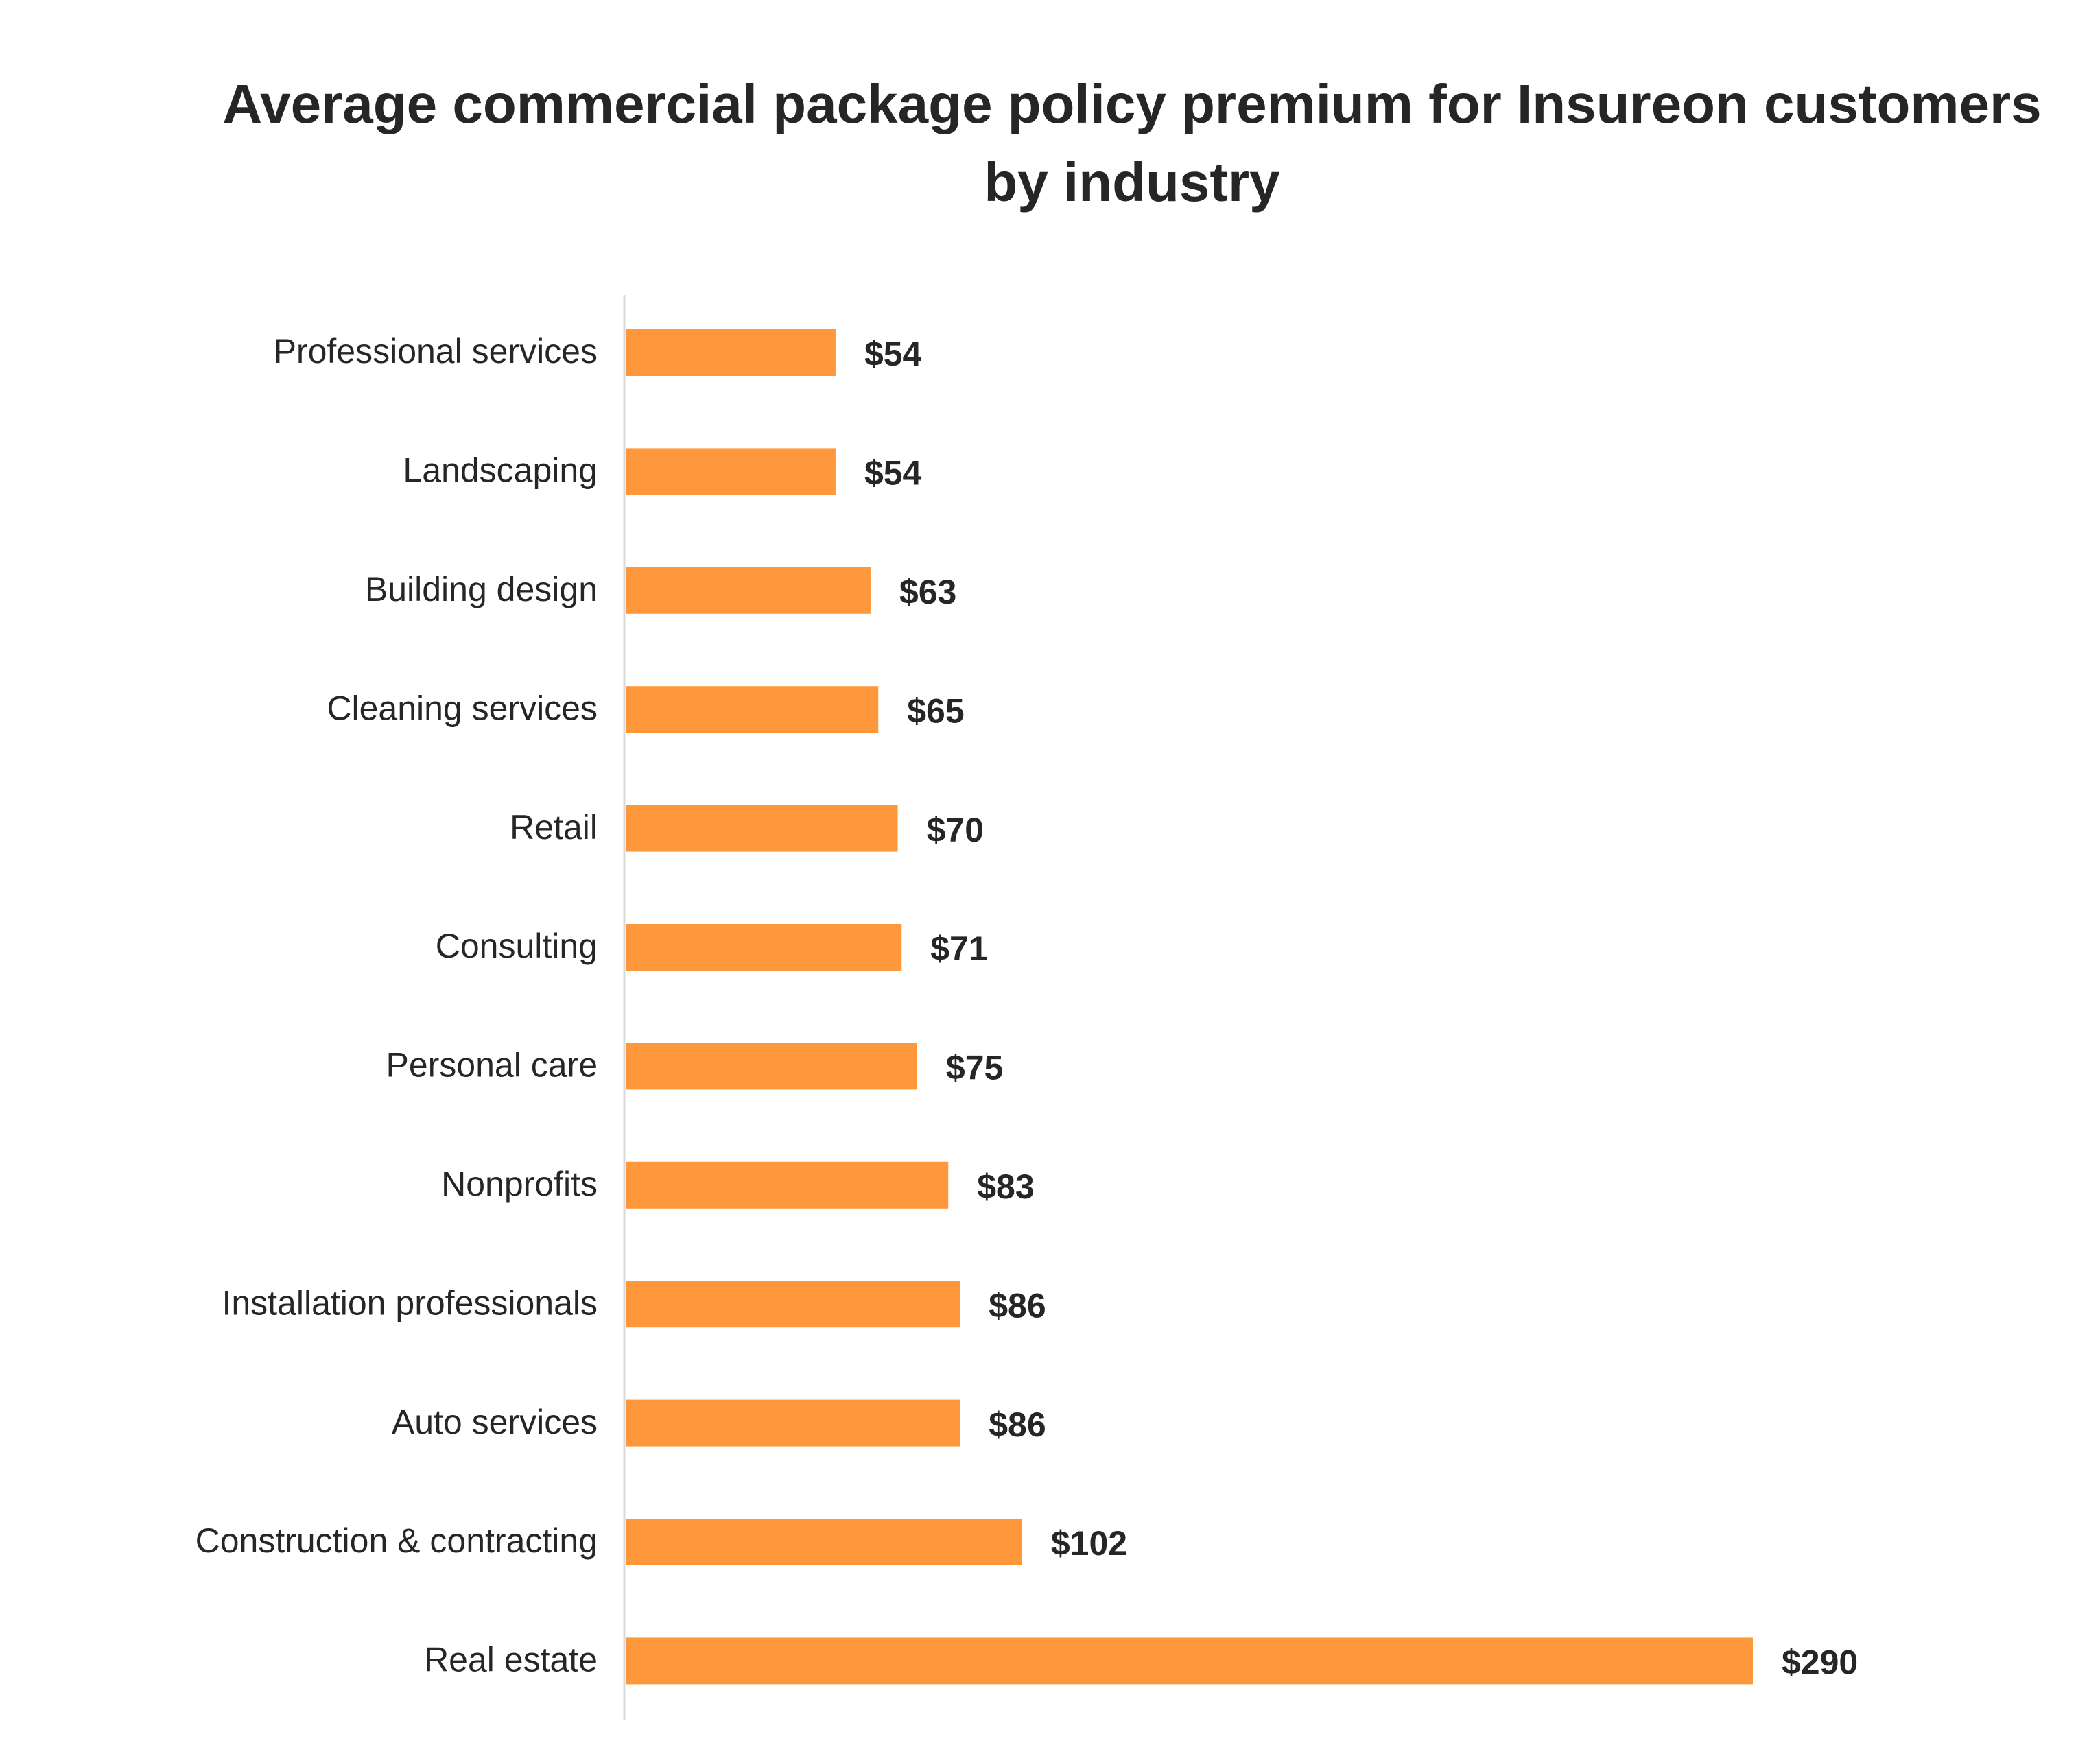 The width and height of the screenshot is (2100, 1756). What do you see at coordinates (410, 1302) in the screenshot?
I see `category-label: Installation professionals` at bounding box center [410, 1302].